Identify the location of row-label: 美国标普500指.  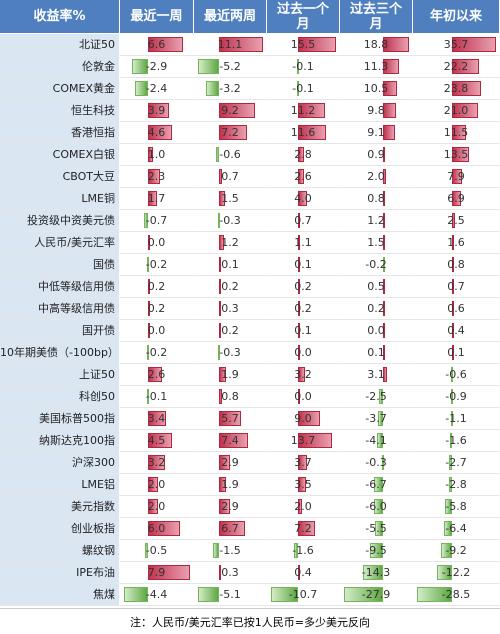
(60, 419).